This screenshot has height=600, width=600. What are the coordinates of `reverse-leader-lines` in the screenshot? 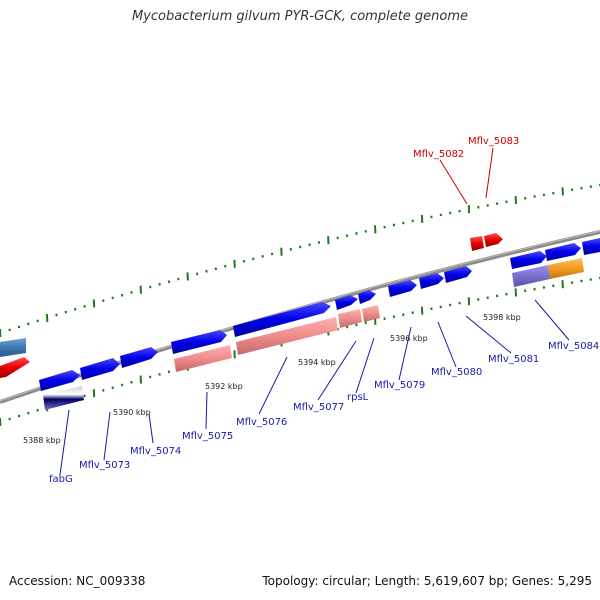 It's located at (466, 176).